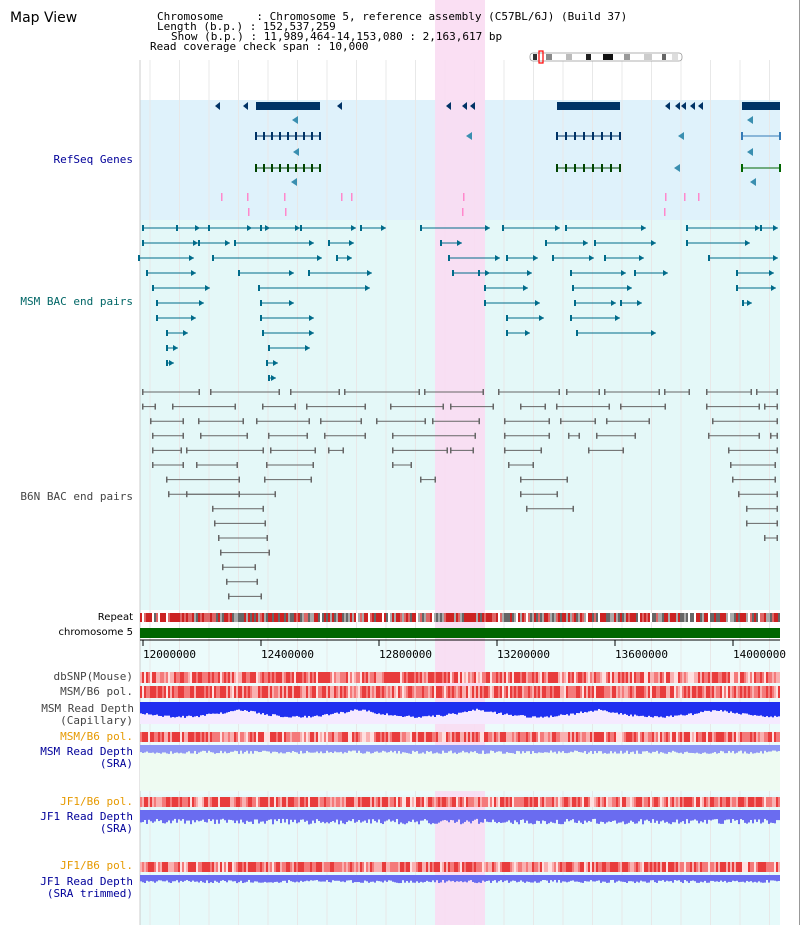 The width and height of the screenshot is (800, 925). Describe the element at coordinates (86, 881) in the screenshot. I see `track-label-jf1-depth-trimmed: JF1 Read Depth` at that location.